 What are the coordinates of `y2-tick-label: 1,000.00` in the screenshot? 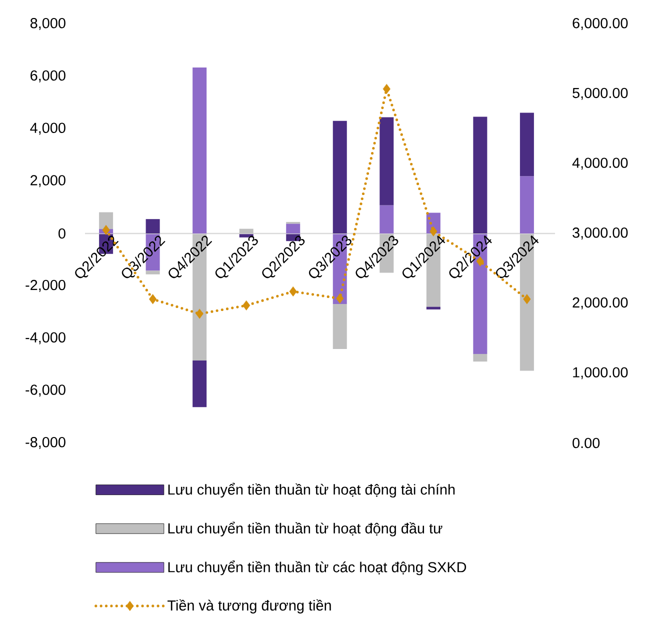 It's located at (600, 373).